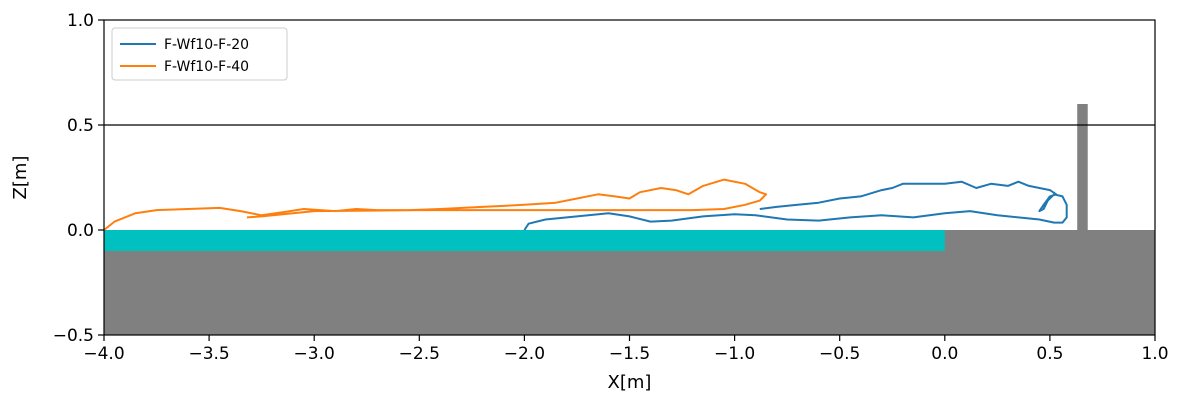 The image size is (1182, 400). What do you see at coordinates (1049, 354) in the screenshot?
I see `x-tick-label: 0.5` at bounding box center [1049, 354].